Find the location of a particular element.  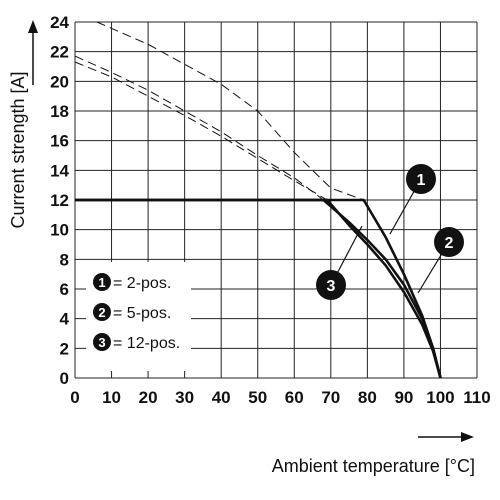

x-tick-label: 40 is located at coordinates (221, 397).